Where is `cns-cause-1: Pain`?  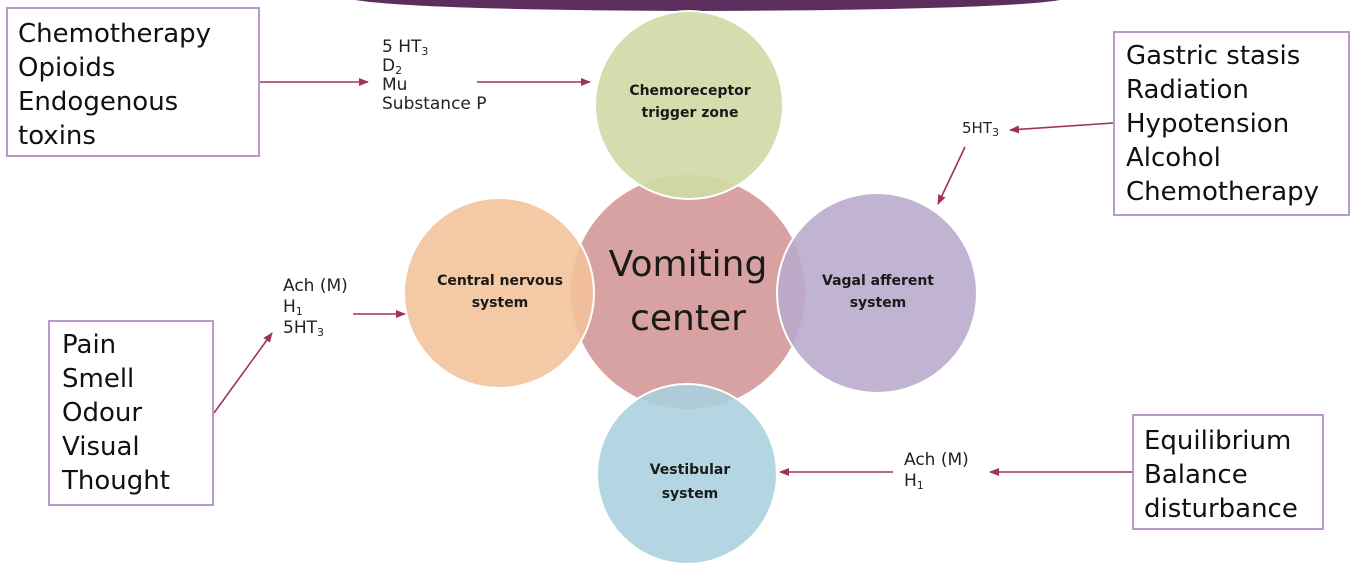
cns-cause-1: Pain is located at coordinates (89, 345).